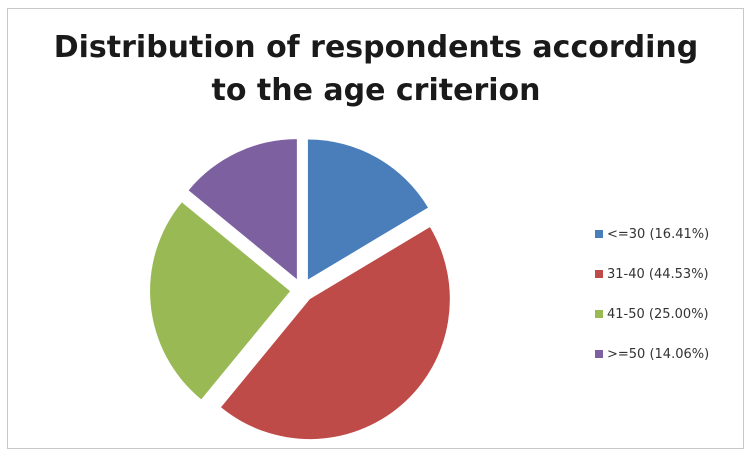  I want to click on legend-swatch-le30, so click(599, 234).